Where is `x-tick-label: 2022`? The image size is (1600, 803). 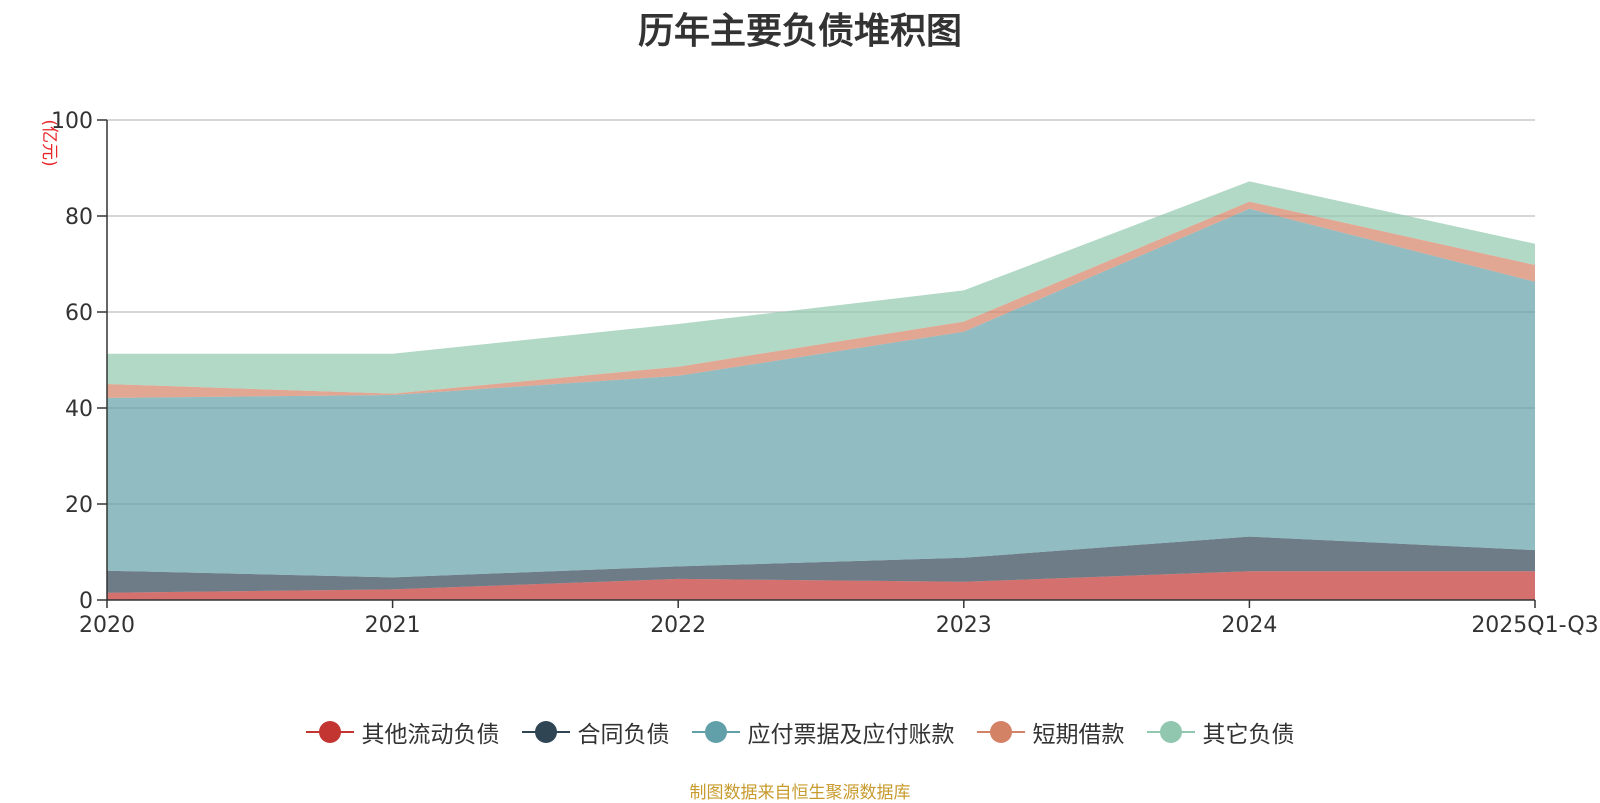
x-tick-label: 2022 is located at coordinates (678, 625).